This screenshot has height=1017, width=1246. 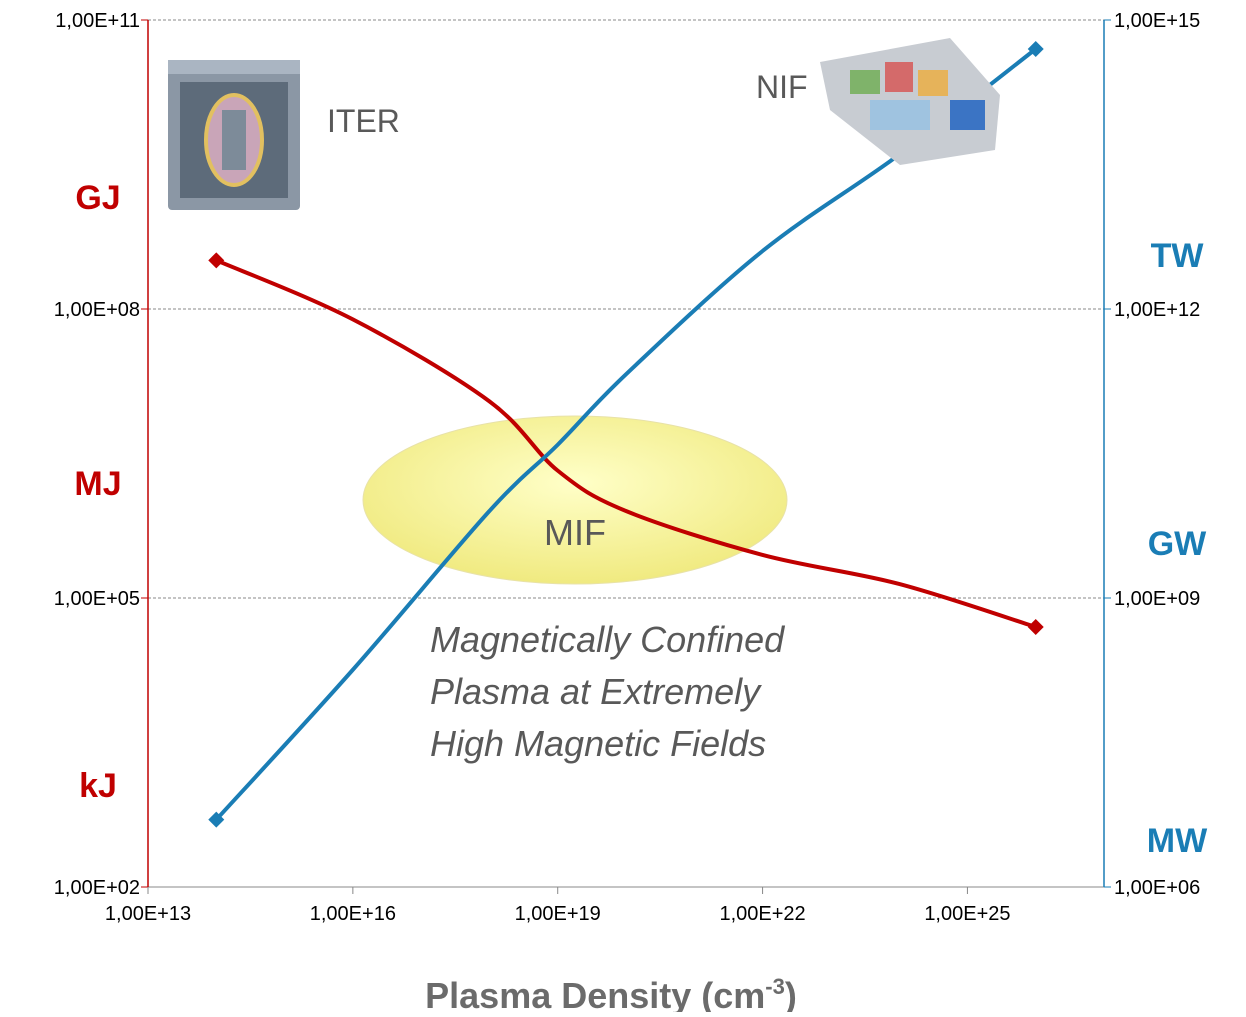 I want to click on x-axis-label: Plasma Density (cm-3), so click(x=611, y=993).